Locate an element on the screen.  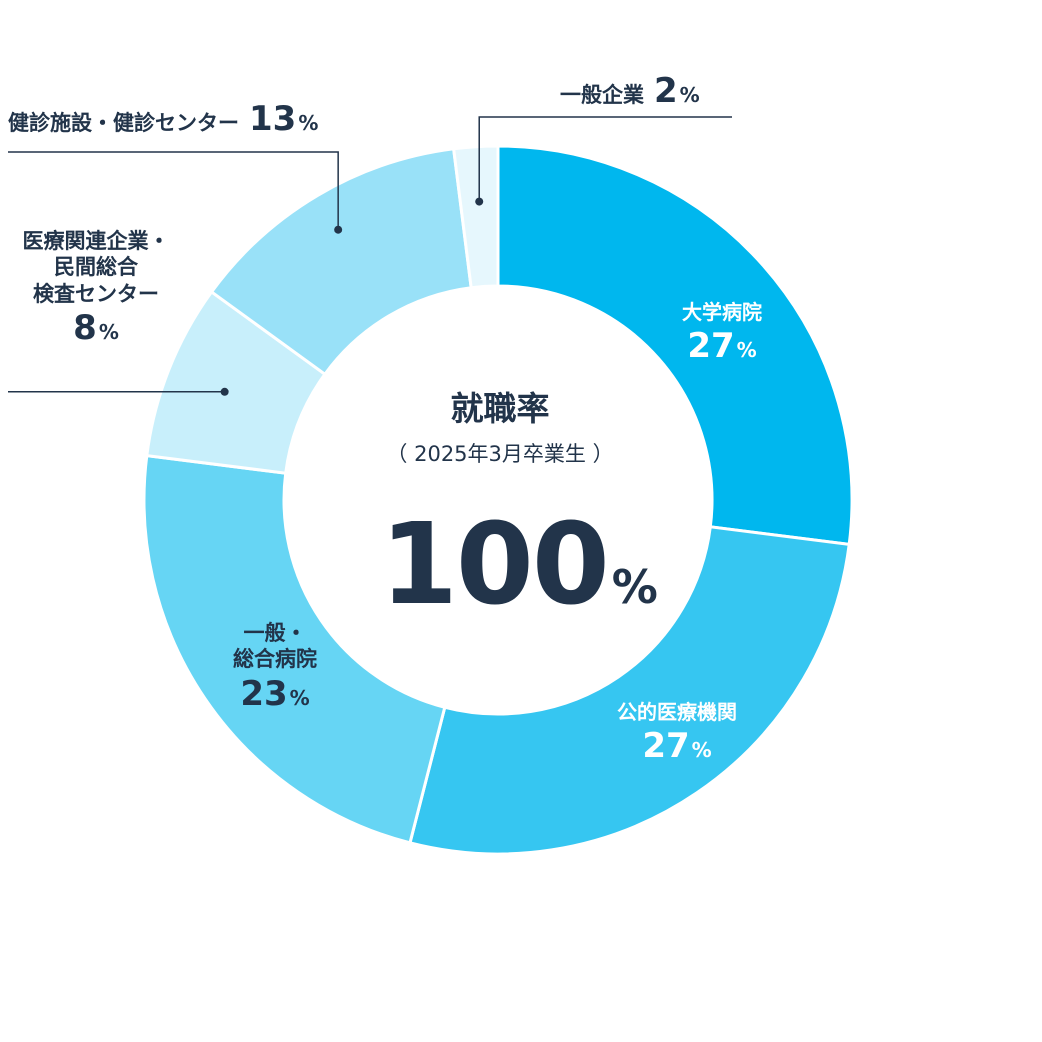
slice-label-ippan: 一般・ 総合病院 23% is located at coordinates (275, 667).